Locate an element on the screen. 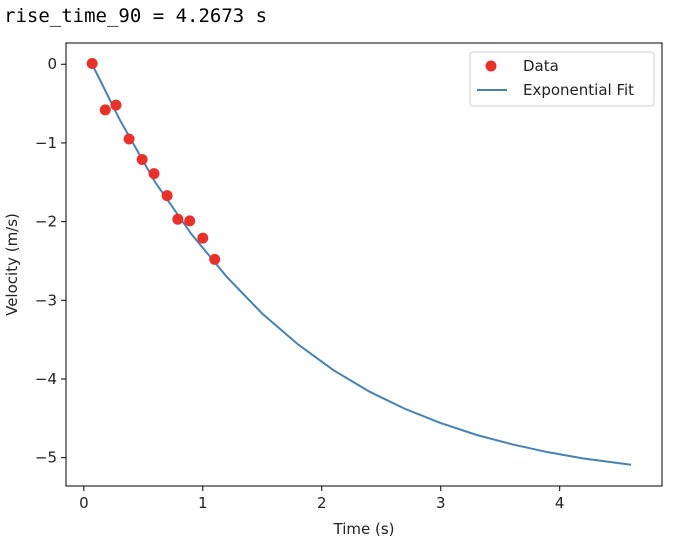 Image resolution: width=678 pixels, height=546 pixels. legend-box is located at coordinates (562, 79).